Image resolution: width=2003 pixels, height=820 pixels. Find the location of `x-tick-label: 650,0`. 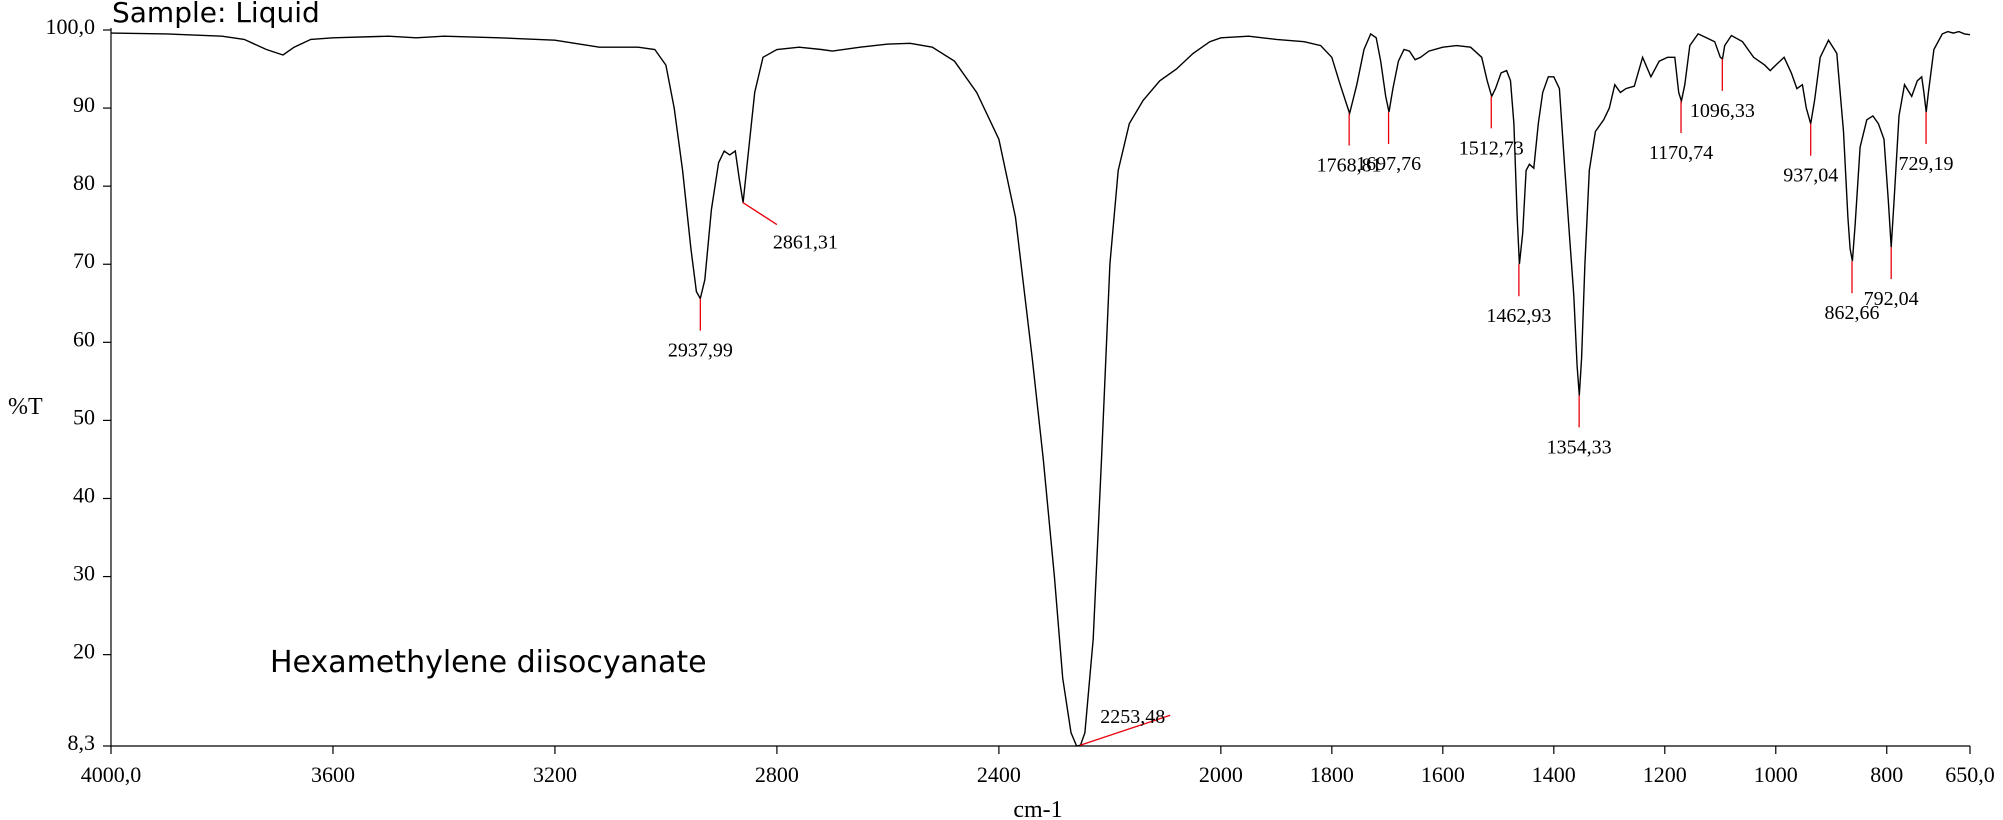

x-tick-label: 650,0 is located at coordinates (1970, 774).